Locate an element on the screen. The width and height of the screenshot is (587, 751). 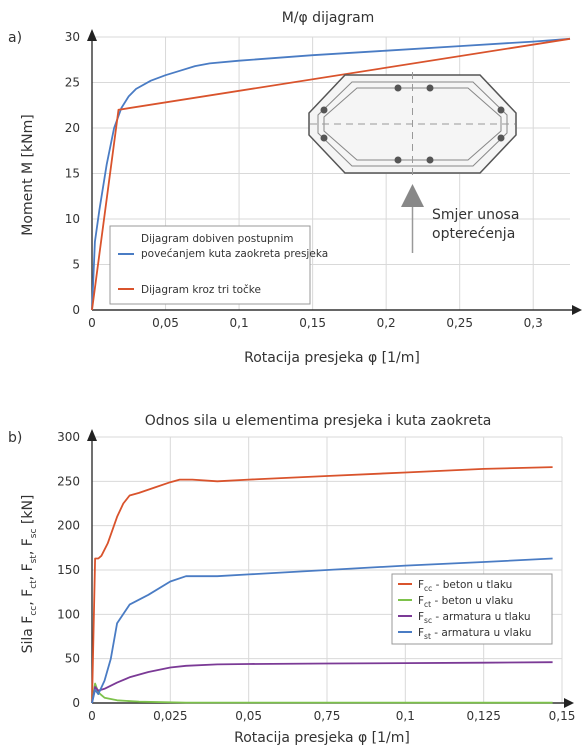
legend-b-label-1: Fcc - beton u tlaku is located at coordinates (465, 586).